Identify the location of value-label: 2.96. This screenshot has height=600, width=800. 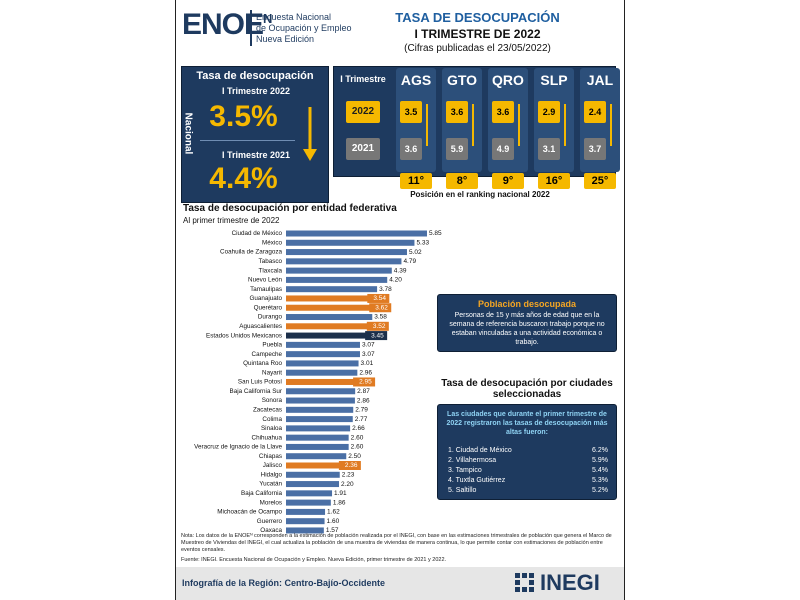
(365, 372).